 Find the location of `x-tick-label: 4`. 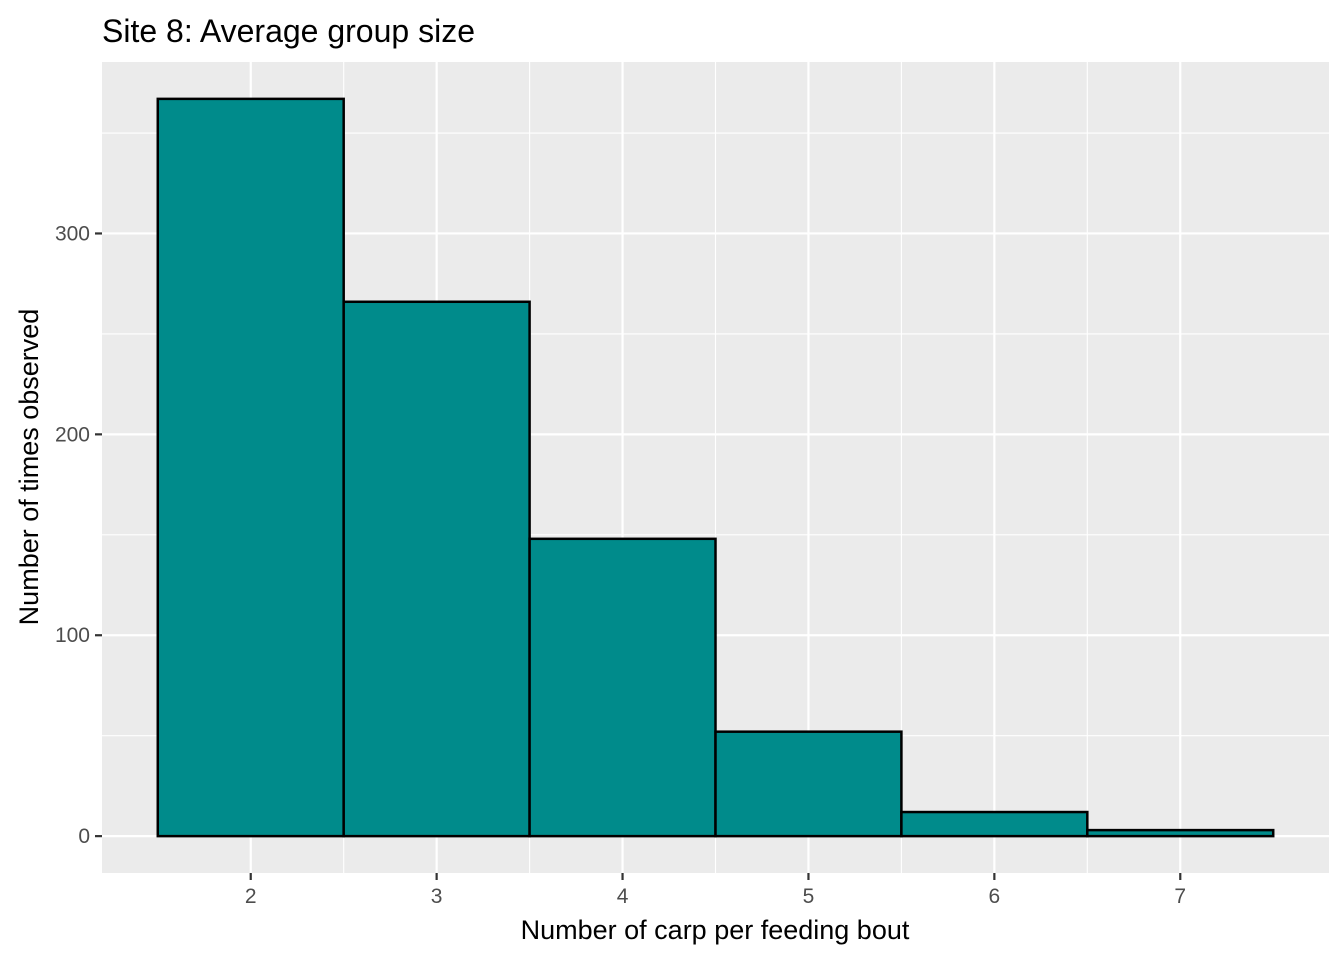

x-tick-label: 4 is located at coordinates (623, 896).